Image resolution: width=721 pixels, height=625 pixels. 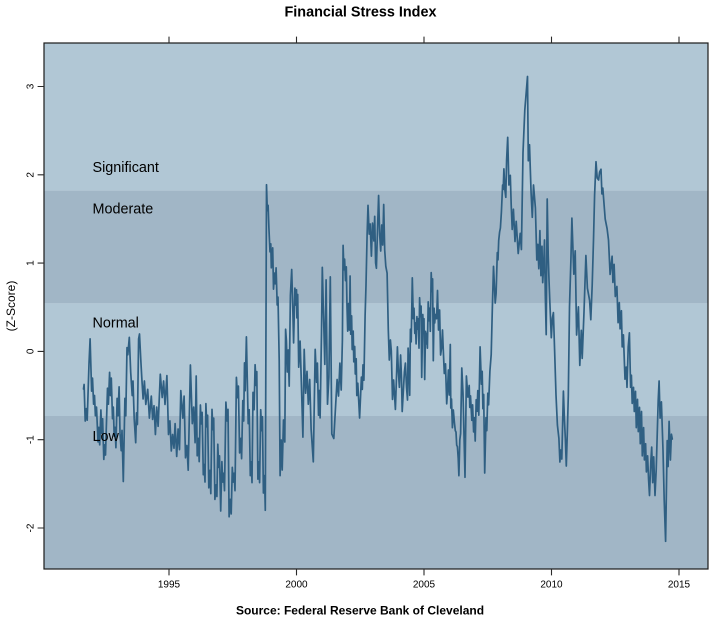 I want to click on svg-text: Moderate, so click(x=123, y=210).